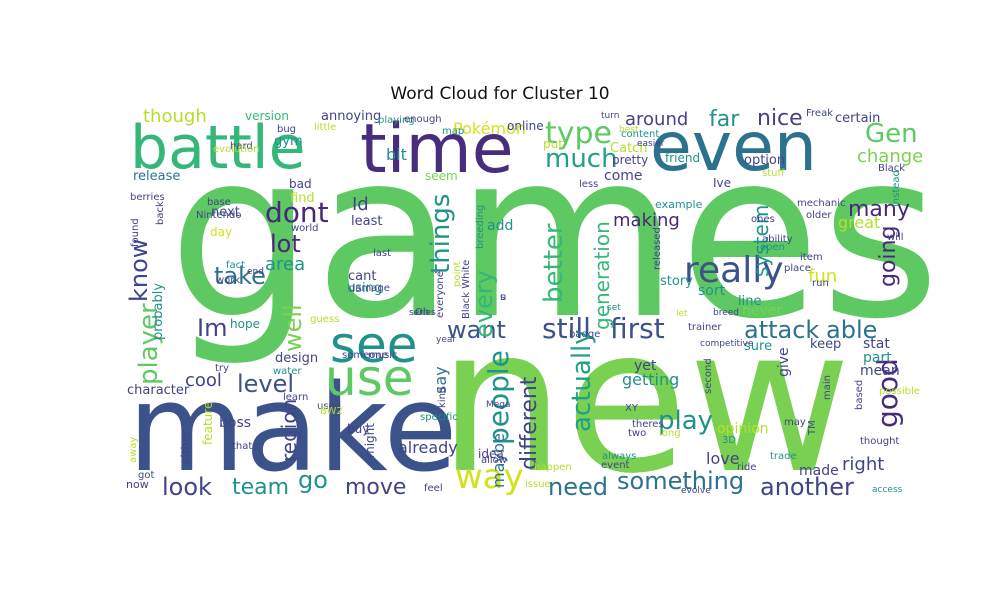  I want to click on word-enough: enough, so click(423, 119).